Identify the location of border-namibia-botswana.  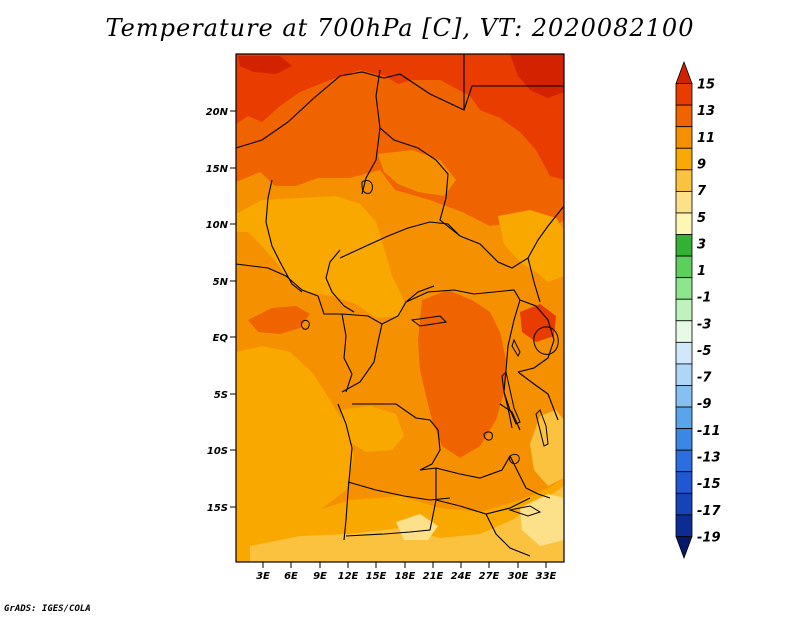
(391, 518).